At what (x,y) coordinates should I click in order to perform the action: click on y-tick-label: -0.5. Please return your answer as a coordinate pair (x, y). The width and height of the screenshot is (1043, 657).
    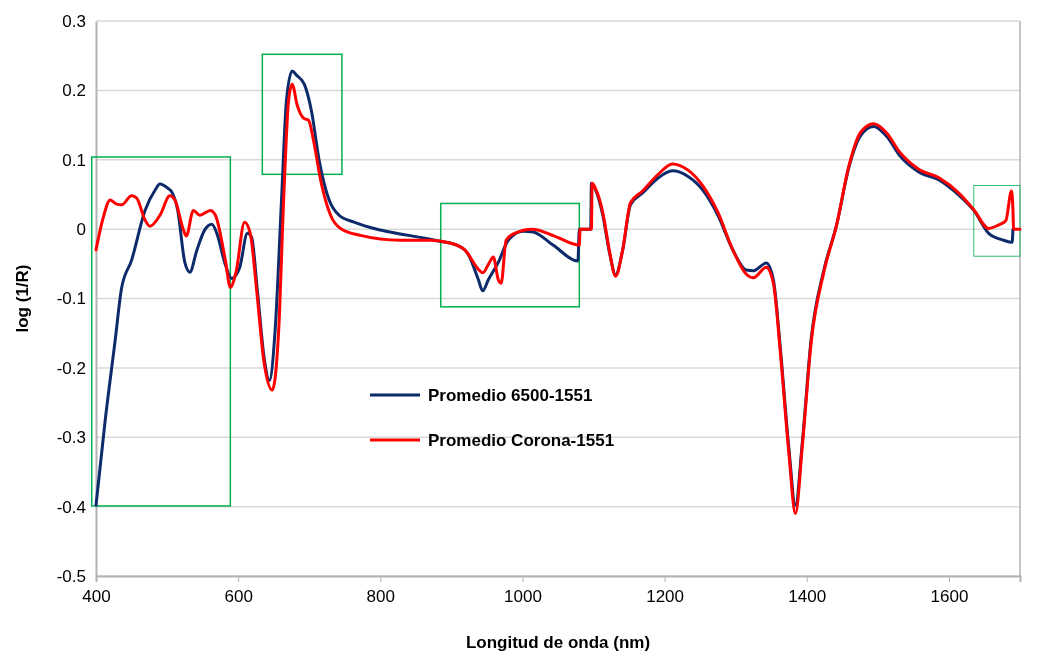
    Looking at the image, I should click on (71, 576).